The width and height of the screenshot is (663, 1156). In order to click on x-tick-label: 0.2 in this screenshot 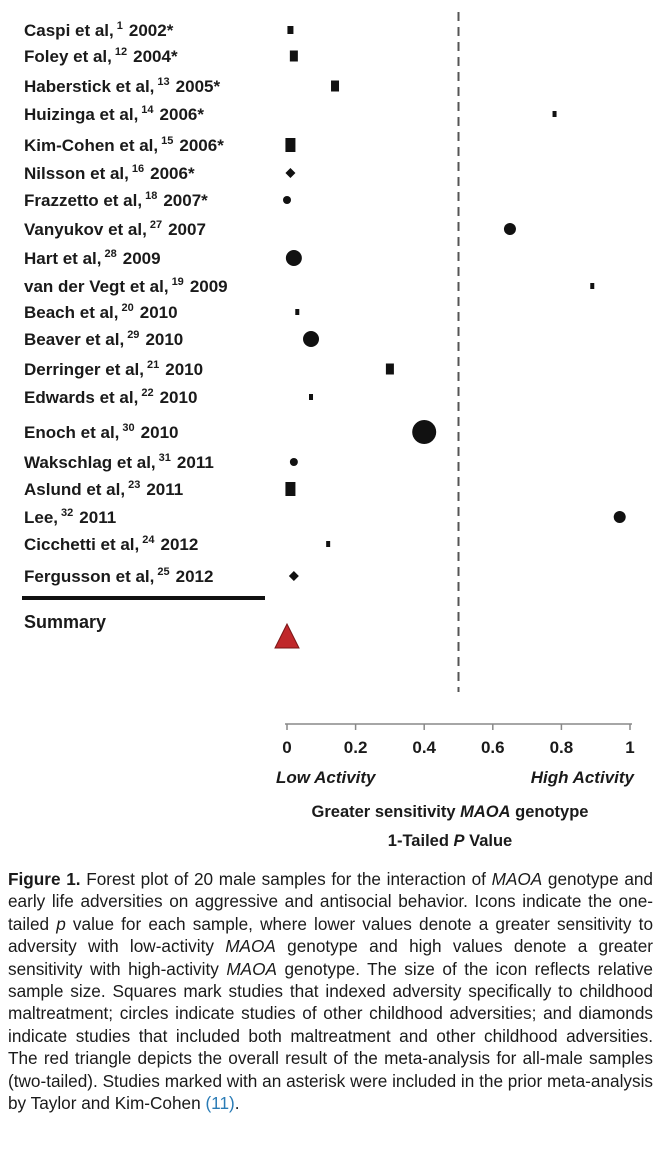, I will do `click(356, 747)`.